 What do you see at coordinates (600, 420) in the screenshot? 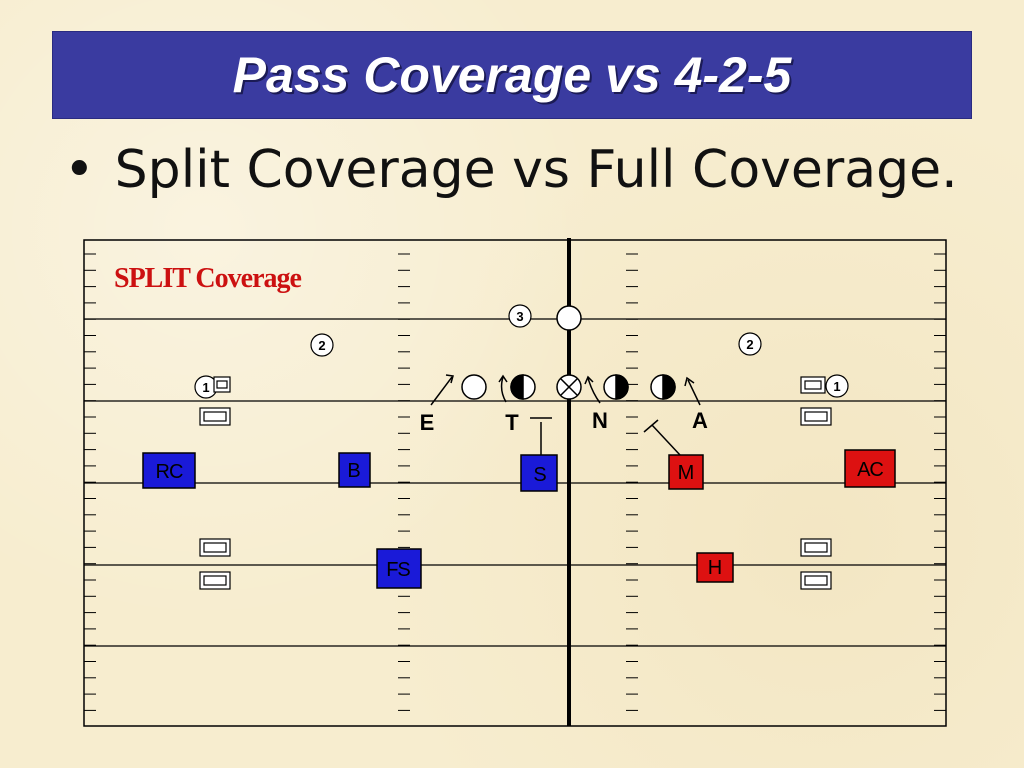
I see `defender-label-n: N` at bounding box center [600, 420].